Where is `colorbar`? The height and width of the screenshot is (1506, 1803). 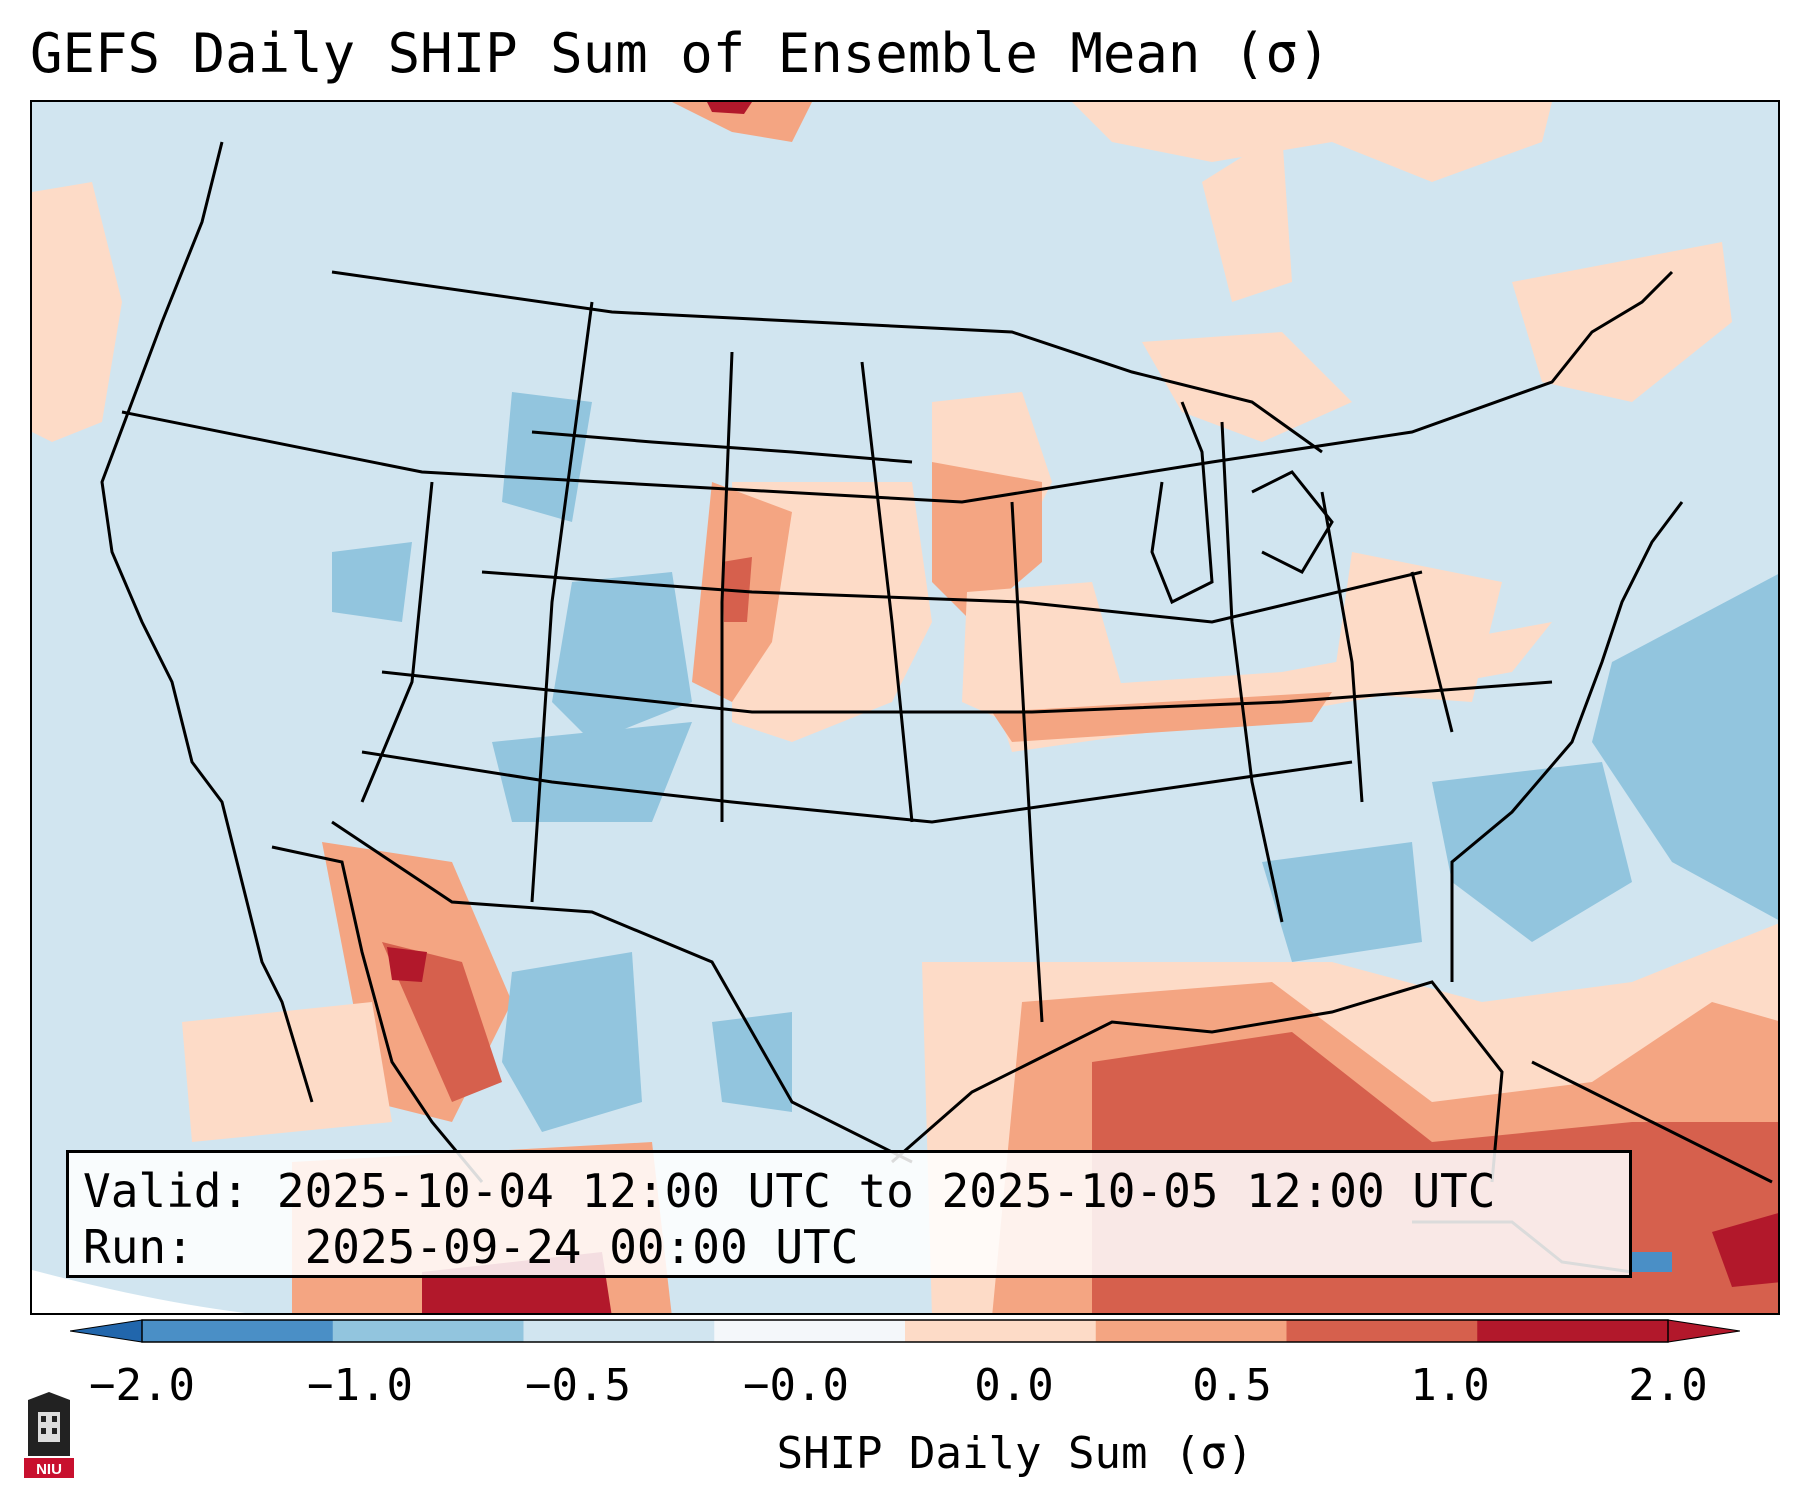 colorbar is located at coordinates (905, 1331).